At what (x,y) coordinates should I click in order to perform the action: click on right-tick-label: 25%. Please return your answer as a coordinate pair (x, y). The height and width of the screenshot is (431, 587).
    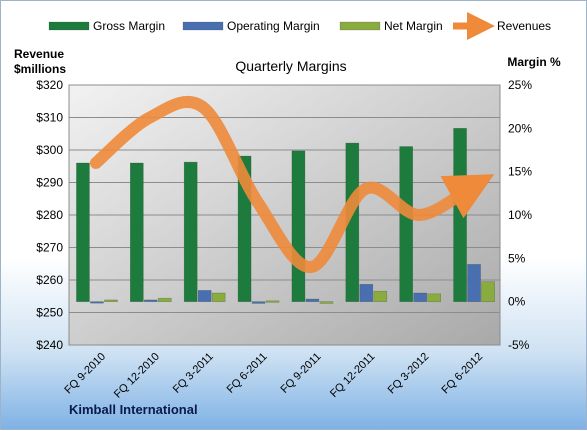
    Looking at the image, I should click on (520, 85).